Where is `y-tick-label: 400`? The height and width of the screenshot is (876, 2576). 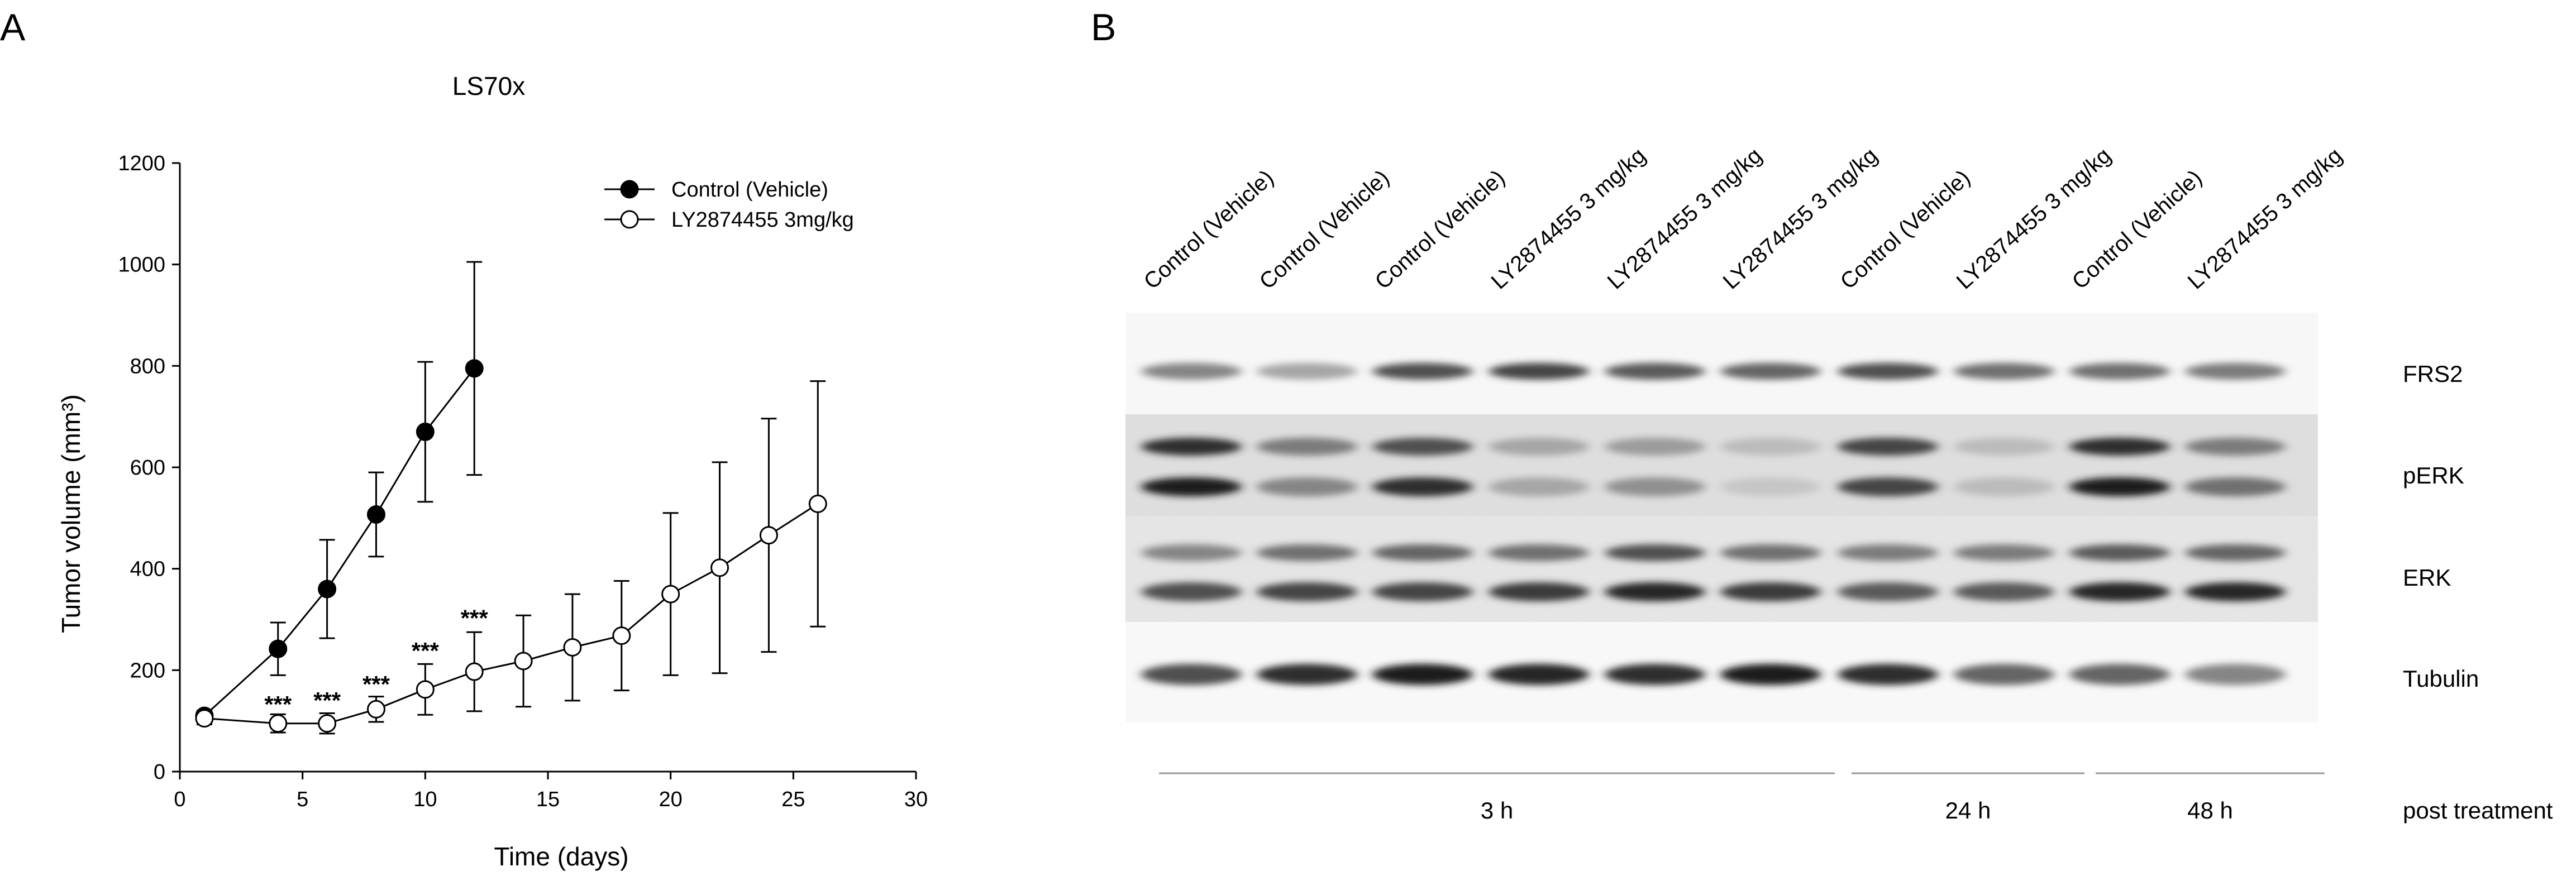 y-tick-label: 400 is located at coordinates (148, 569).